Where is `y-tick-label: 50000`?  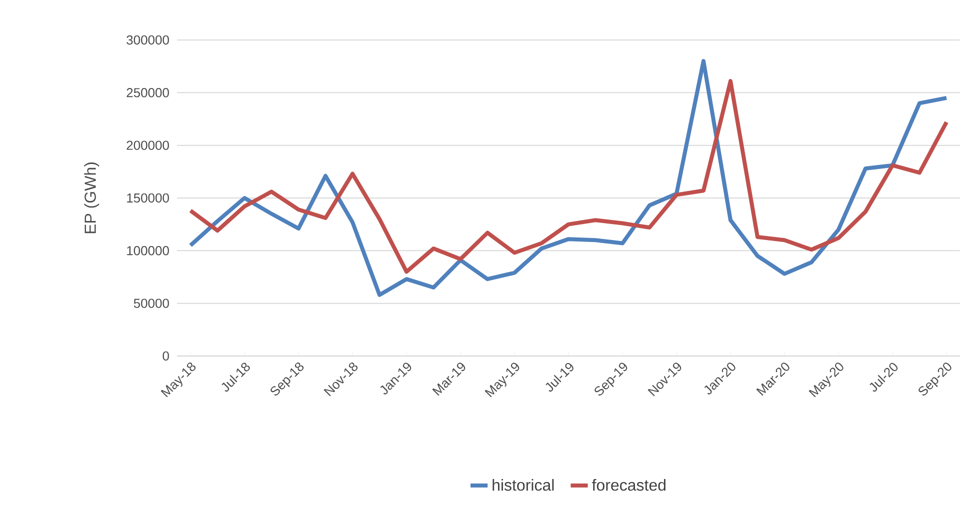 y-tick-label: 50000 is located at coordinates (151, 303).